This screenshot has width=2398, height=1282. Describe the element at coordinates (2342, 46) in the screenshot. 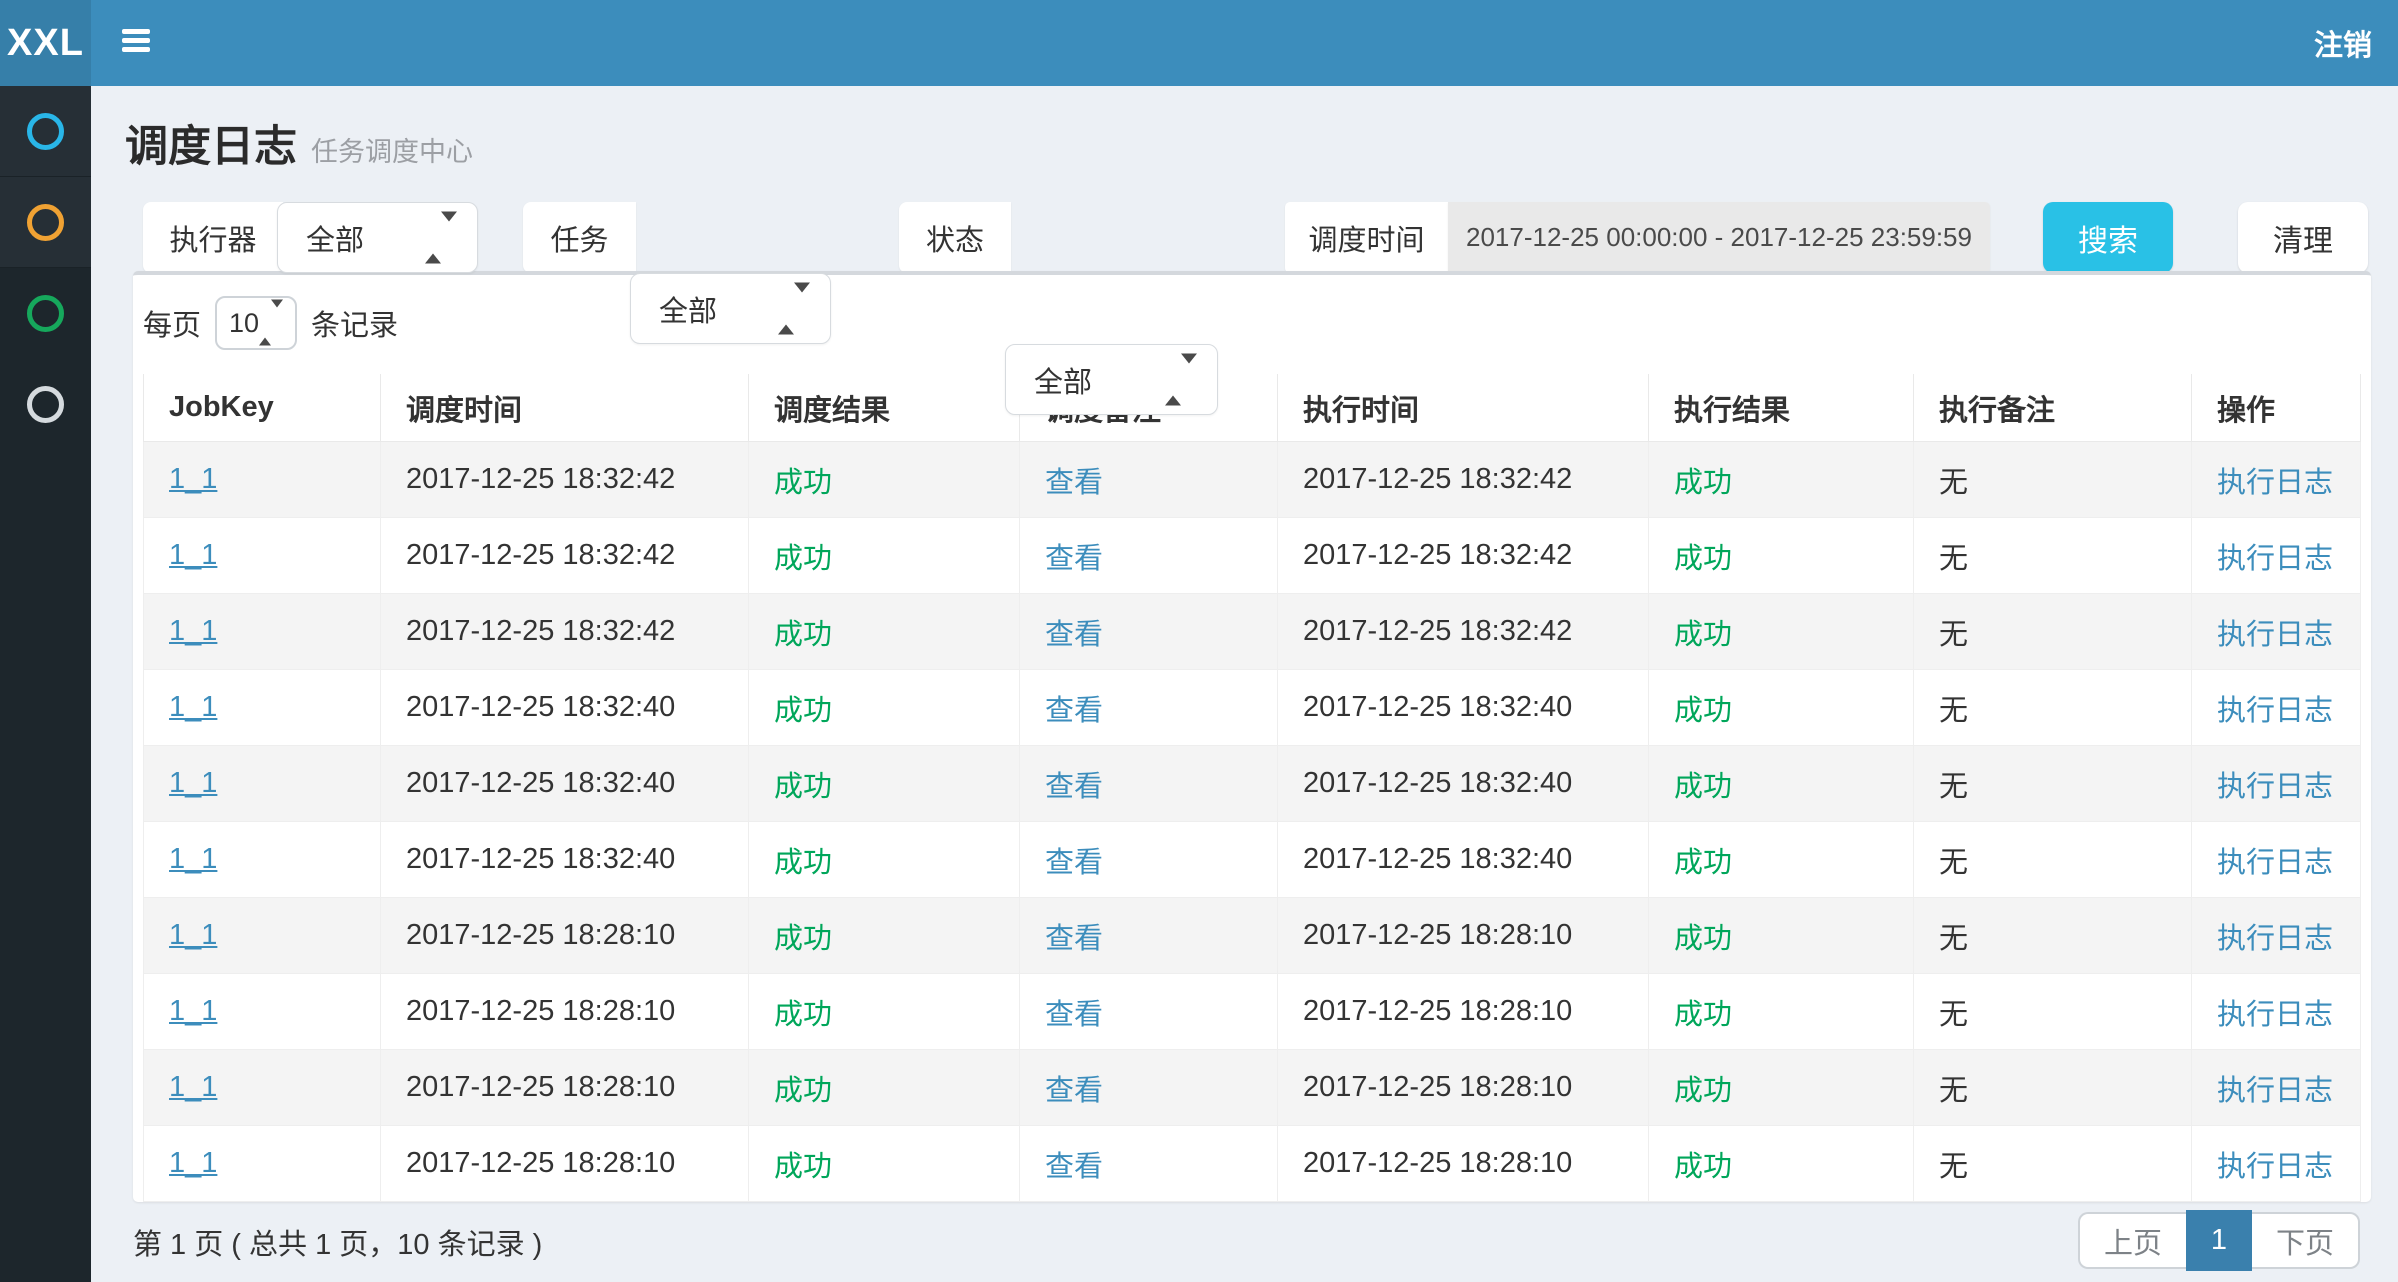

I see `logout-link: 注销` at that location.